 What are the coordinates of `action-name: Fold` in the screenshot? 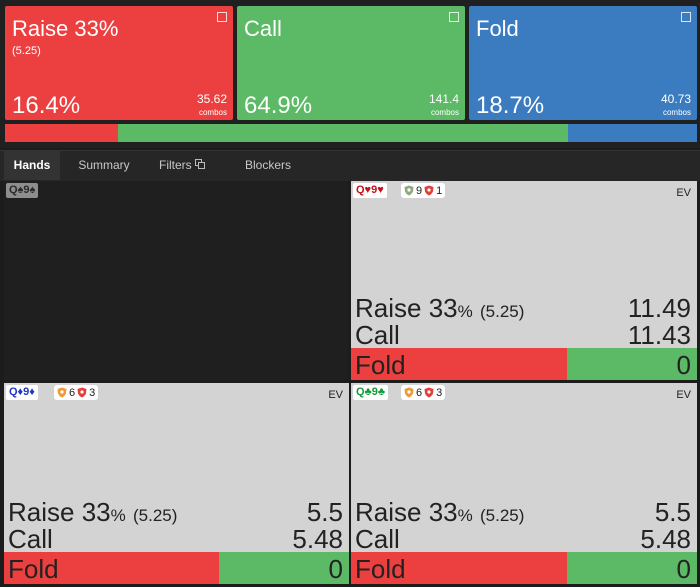 It's located at (497, 28).